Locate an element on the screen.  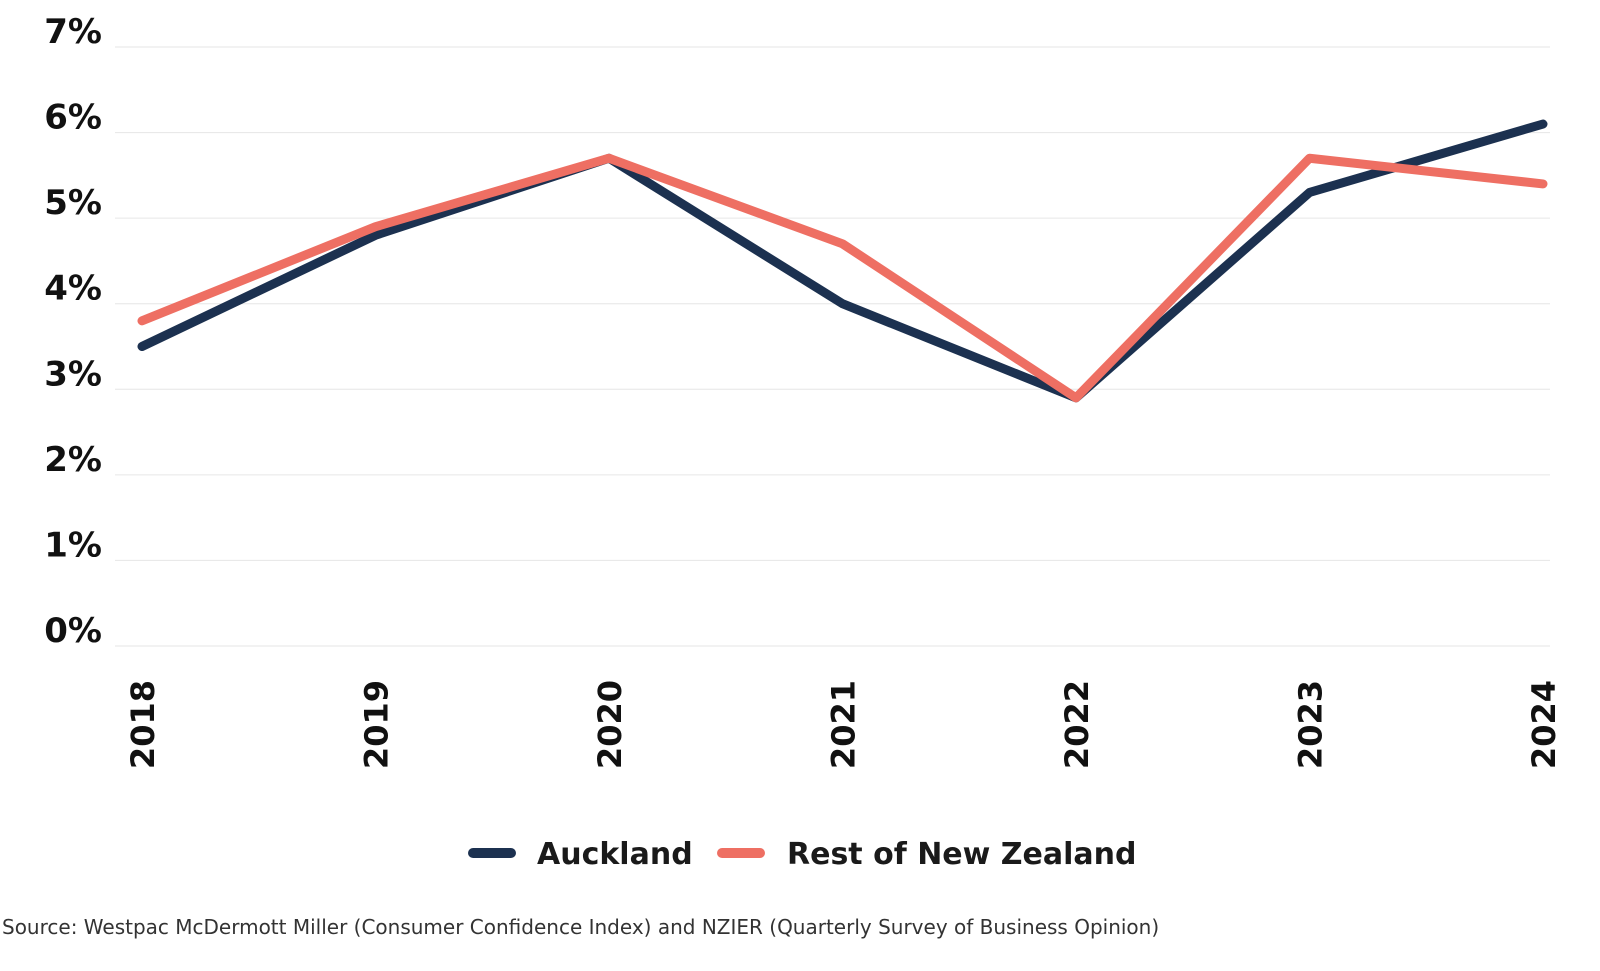
y-tick-label: 5% is located at coordinates (73, 203).